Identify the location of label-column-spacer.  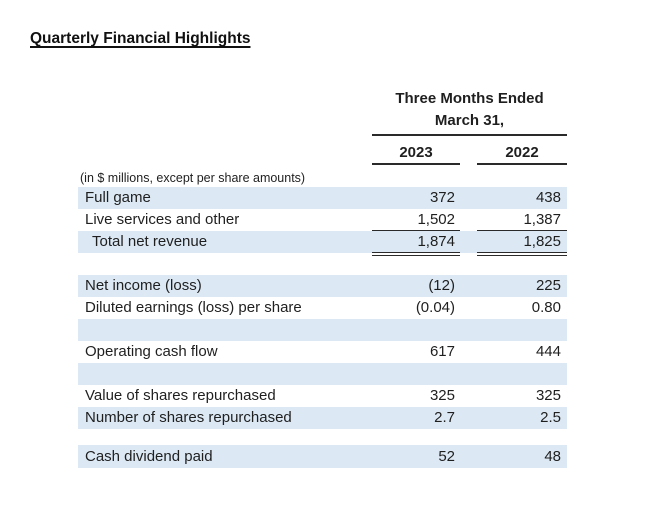
(225, 154).